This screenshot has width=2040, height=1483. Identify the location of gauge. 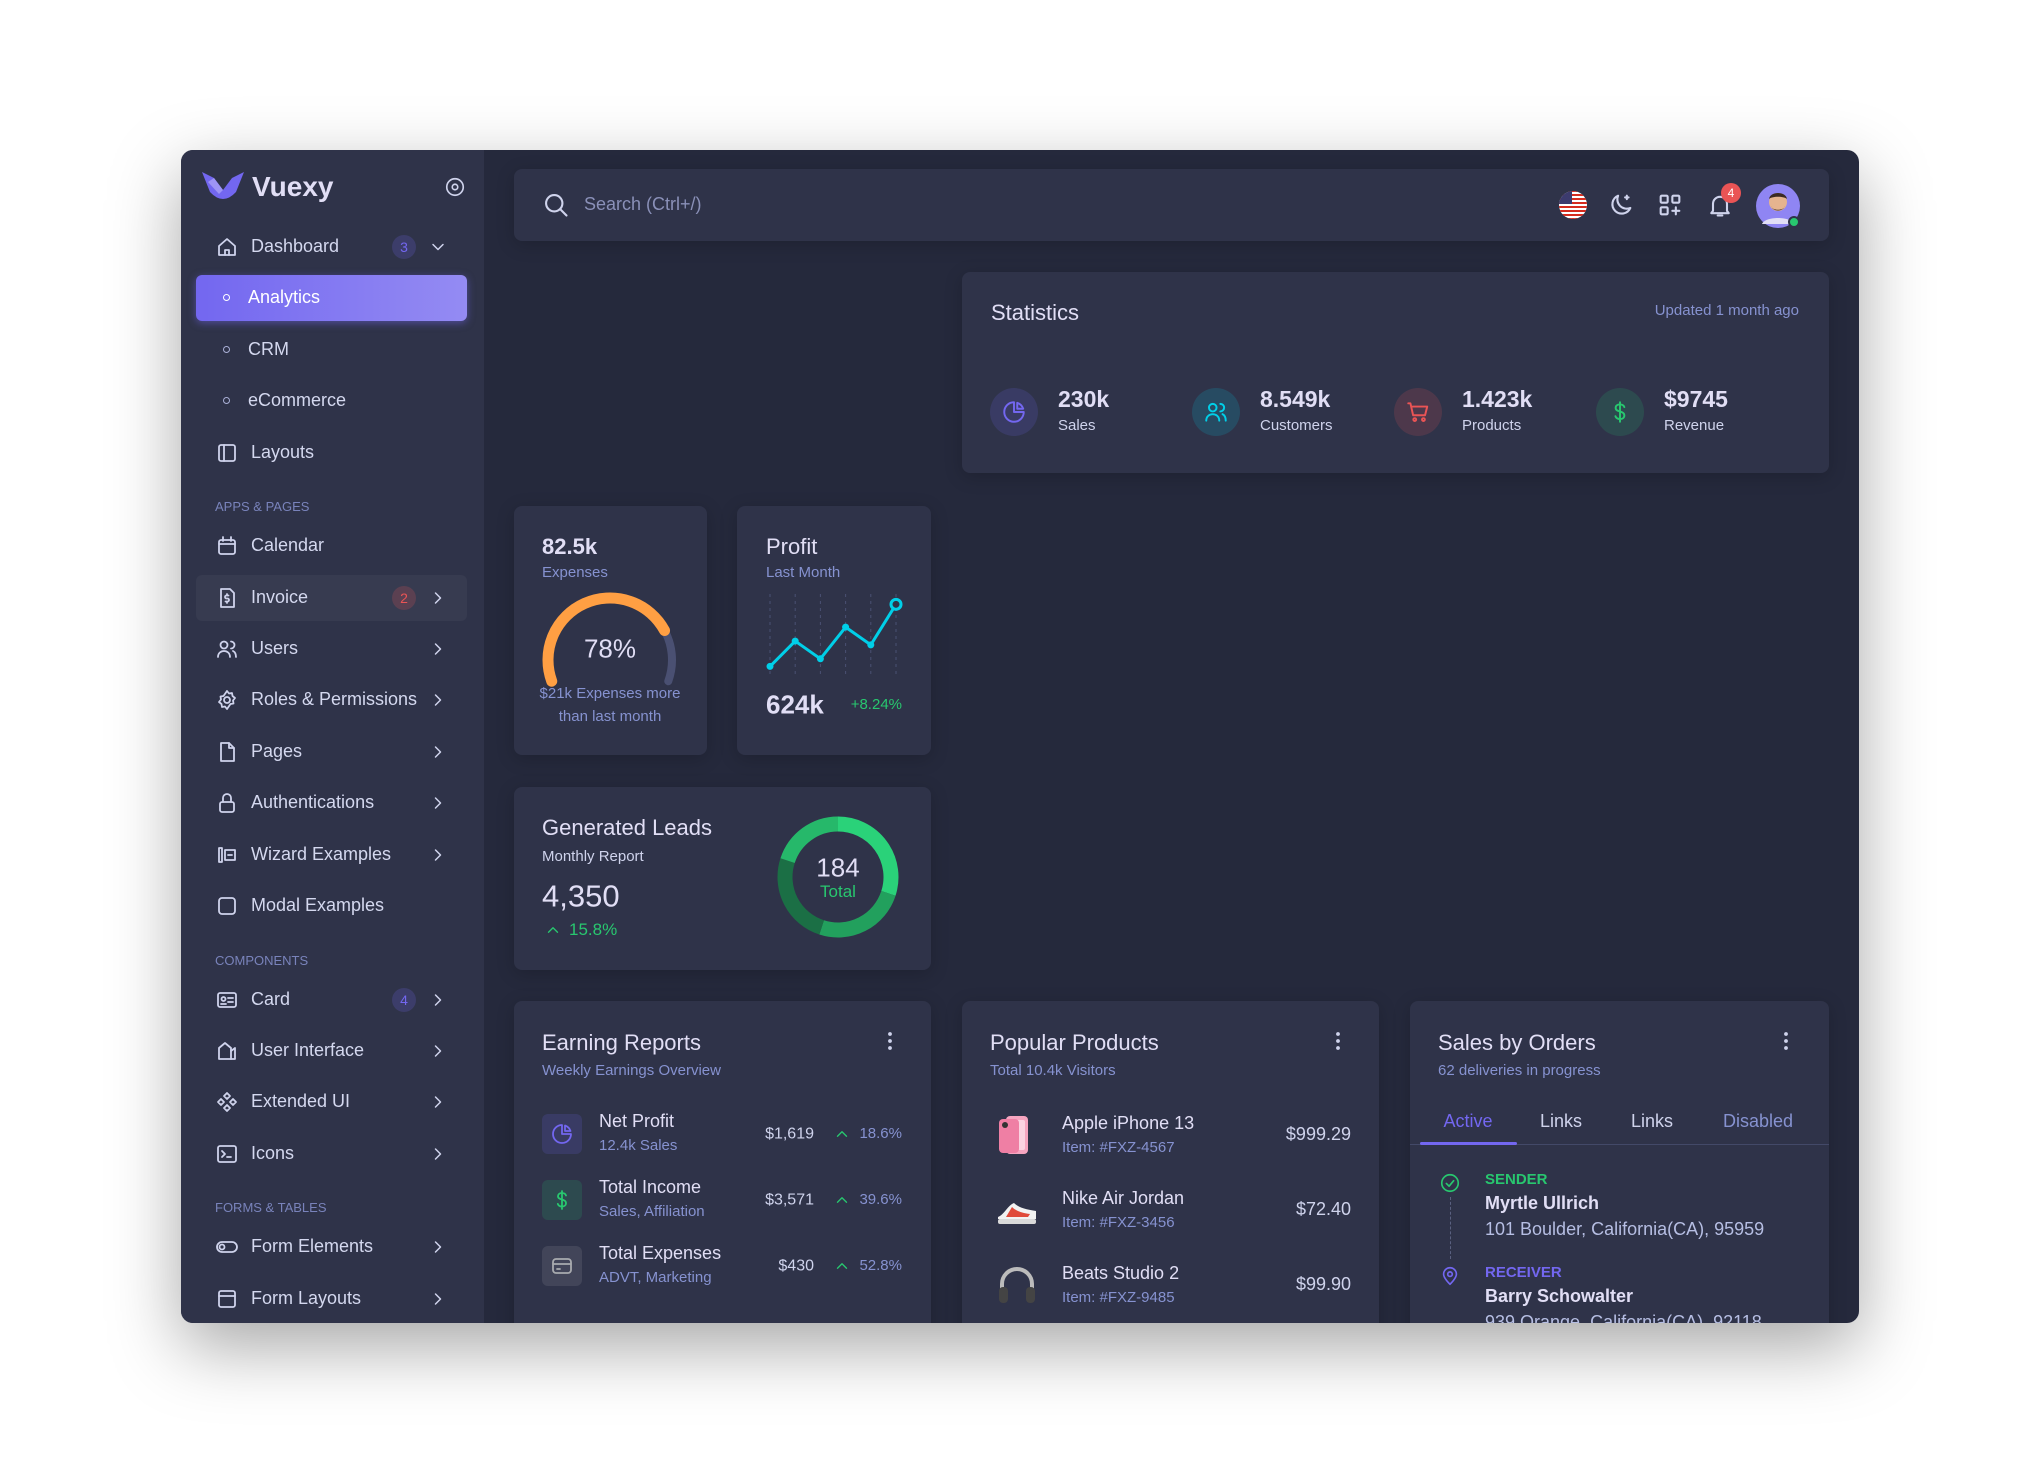
(609, 639).